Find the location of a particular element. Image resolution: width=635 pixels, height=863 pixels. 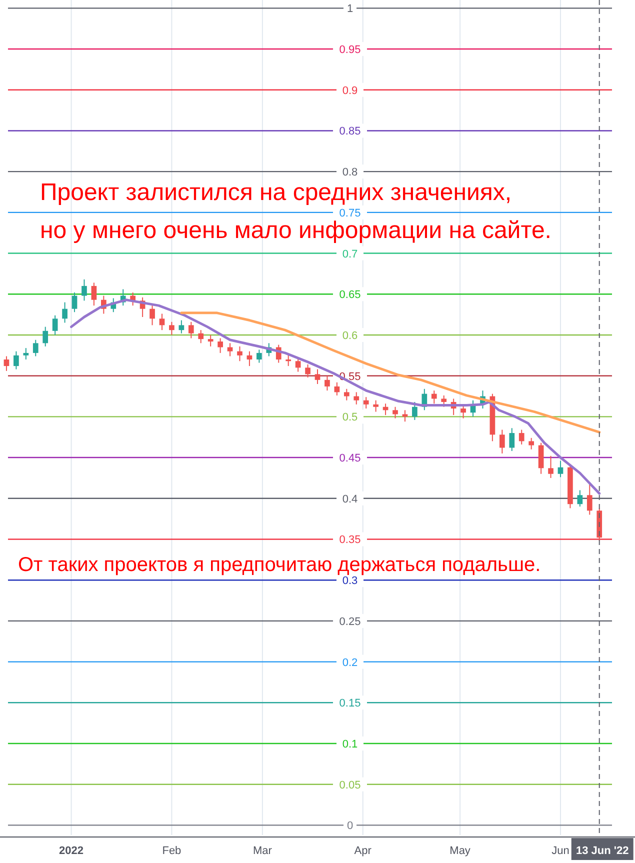

ref-line-label: 0.65 is located at coordinates (350, 295).